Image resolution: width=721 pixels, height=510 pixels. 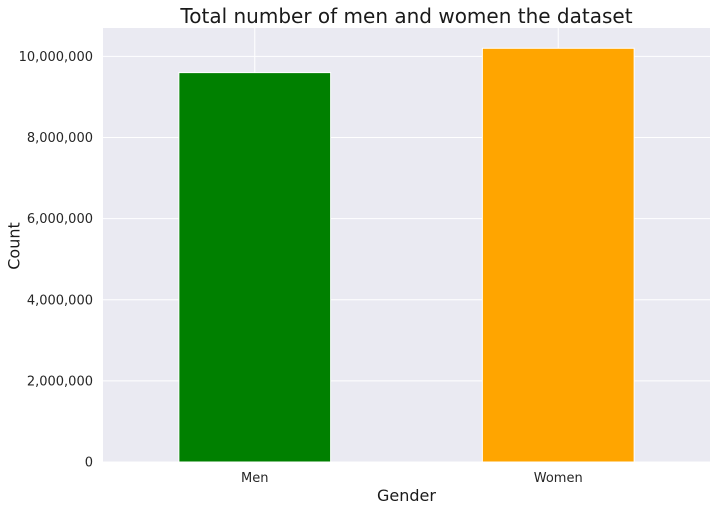 I want to click on y-tick-label: 10,000,000, so click(x=56, y=57).